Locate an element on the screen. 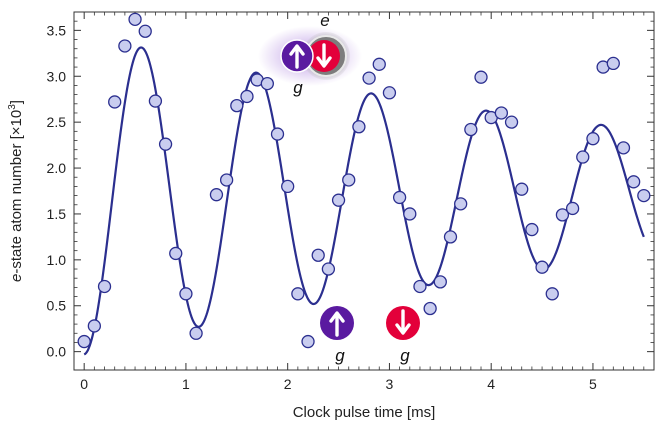 Image resolution: width=655 pixels, height=425 pixels. x-axis-label: Clock pulse time [ms] is located at coordinates (364, 412).